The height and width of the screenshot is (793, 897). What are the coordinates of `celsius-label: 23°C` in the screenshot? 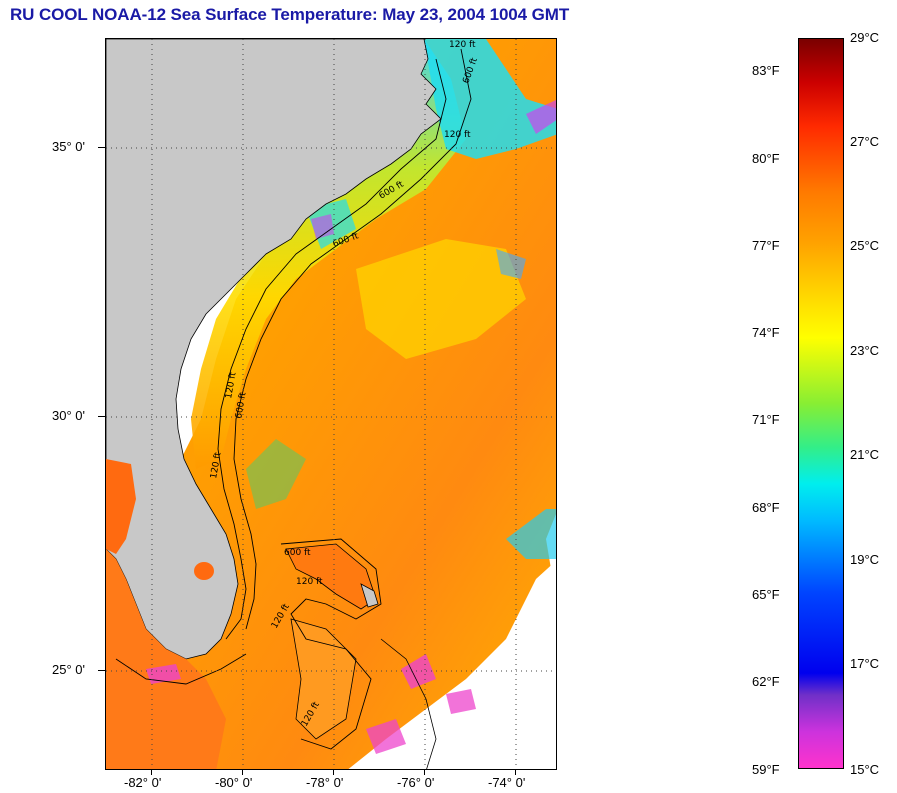 It's located at (865, 350).